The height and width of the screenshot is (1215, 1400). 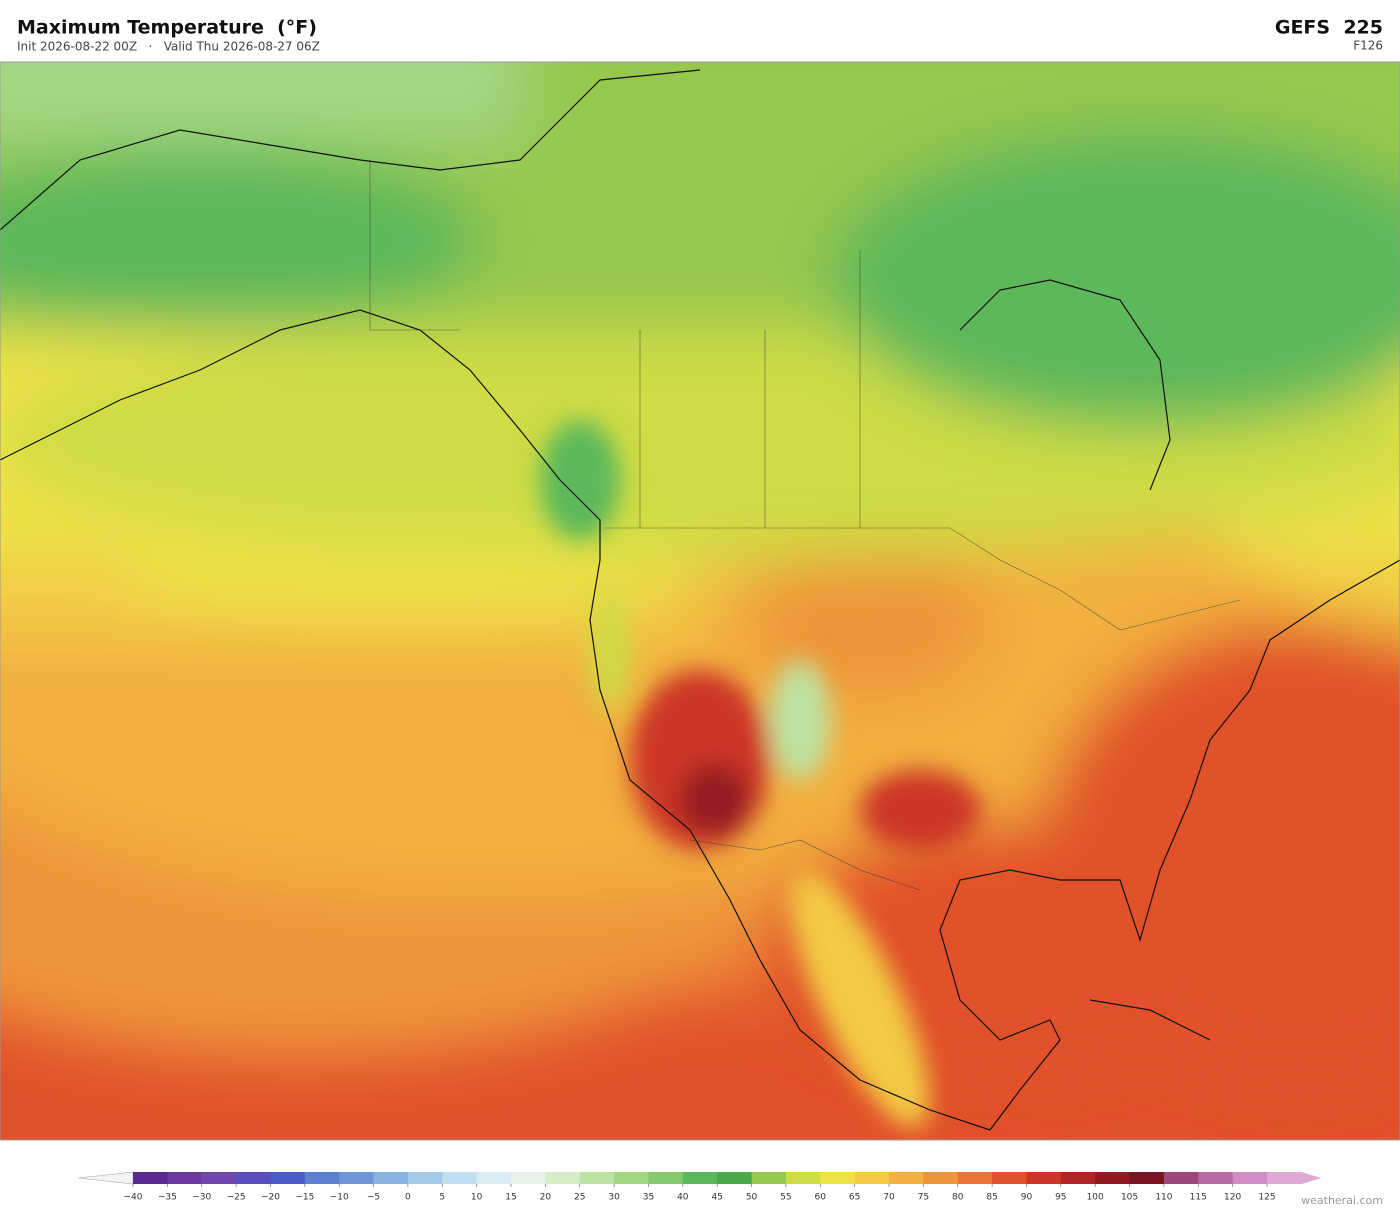 What do you see at coordinates (442, 1198) in the screenshot?
I see `colorbar-tick-label: 5` at bounding box center [442, 1198].